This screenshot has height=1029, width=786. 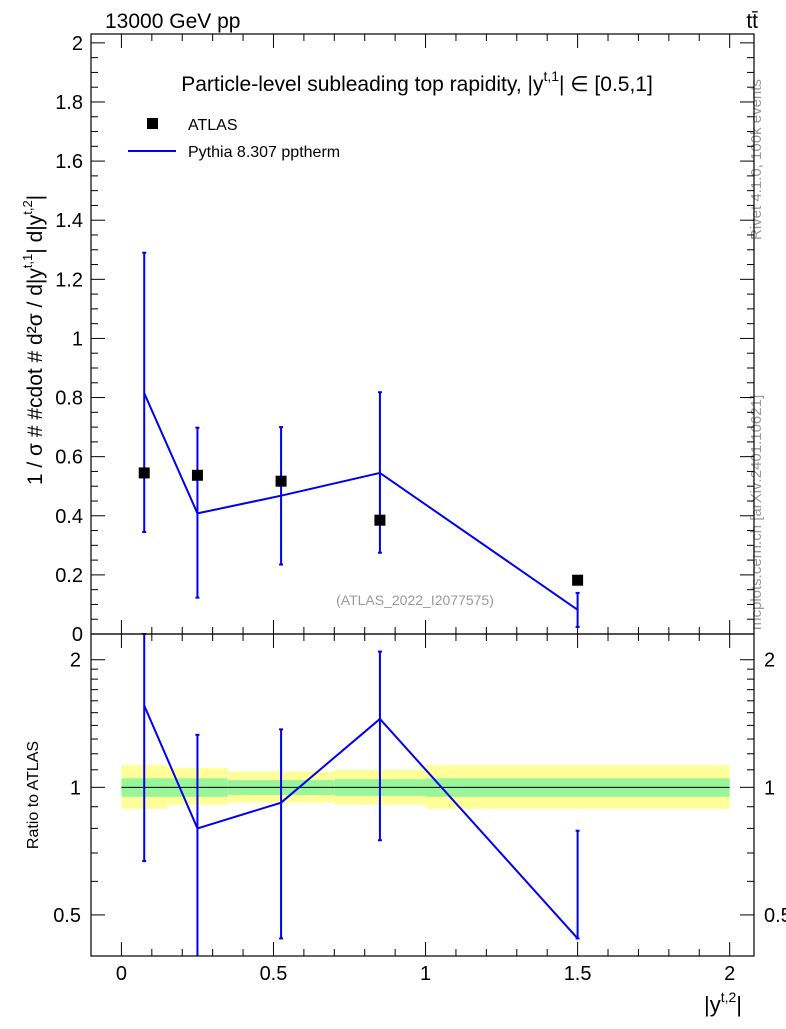 I want to click on ylabel-tail: |, so click(x=35, y=197).